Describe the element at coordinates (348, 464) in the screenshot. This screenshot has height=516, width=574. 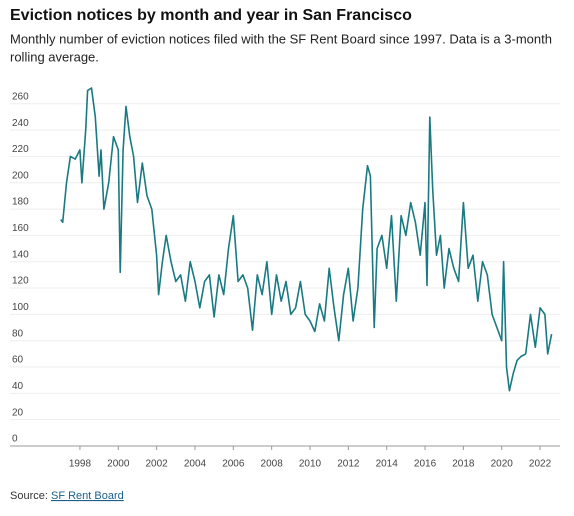
I see `x-tick-label: 2012` at that location.